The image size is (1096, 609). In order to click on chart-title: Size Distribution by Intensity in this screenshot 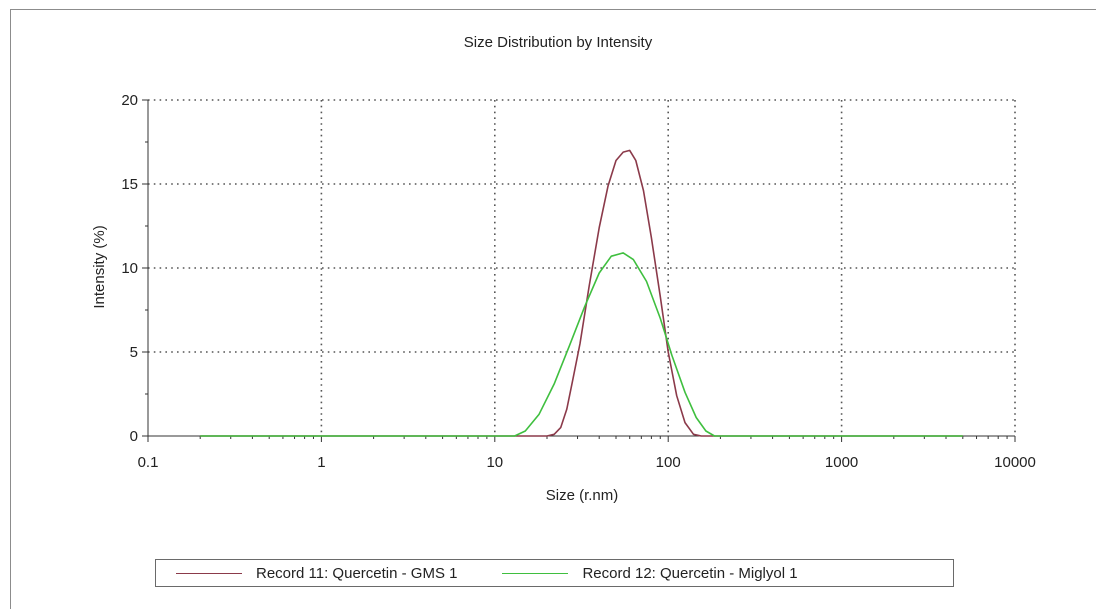, I will do `click(558, 42)`.